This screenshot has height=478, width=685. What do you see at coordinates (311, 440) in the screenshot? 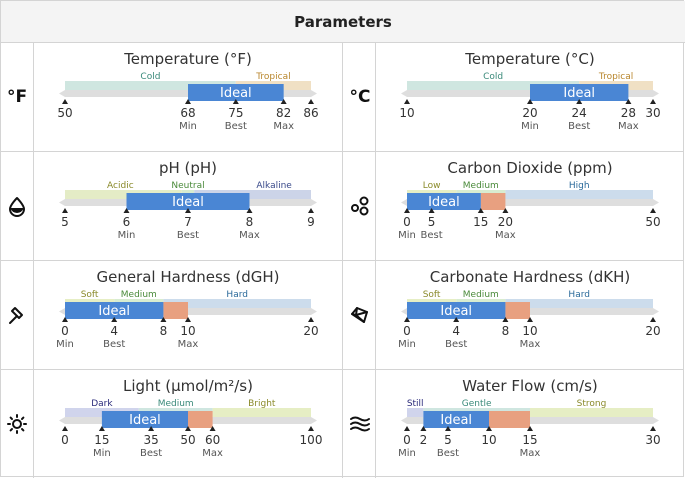
I see `tick-value: 100` at bounding box center [311, 440].